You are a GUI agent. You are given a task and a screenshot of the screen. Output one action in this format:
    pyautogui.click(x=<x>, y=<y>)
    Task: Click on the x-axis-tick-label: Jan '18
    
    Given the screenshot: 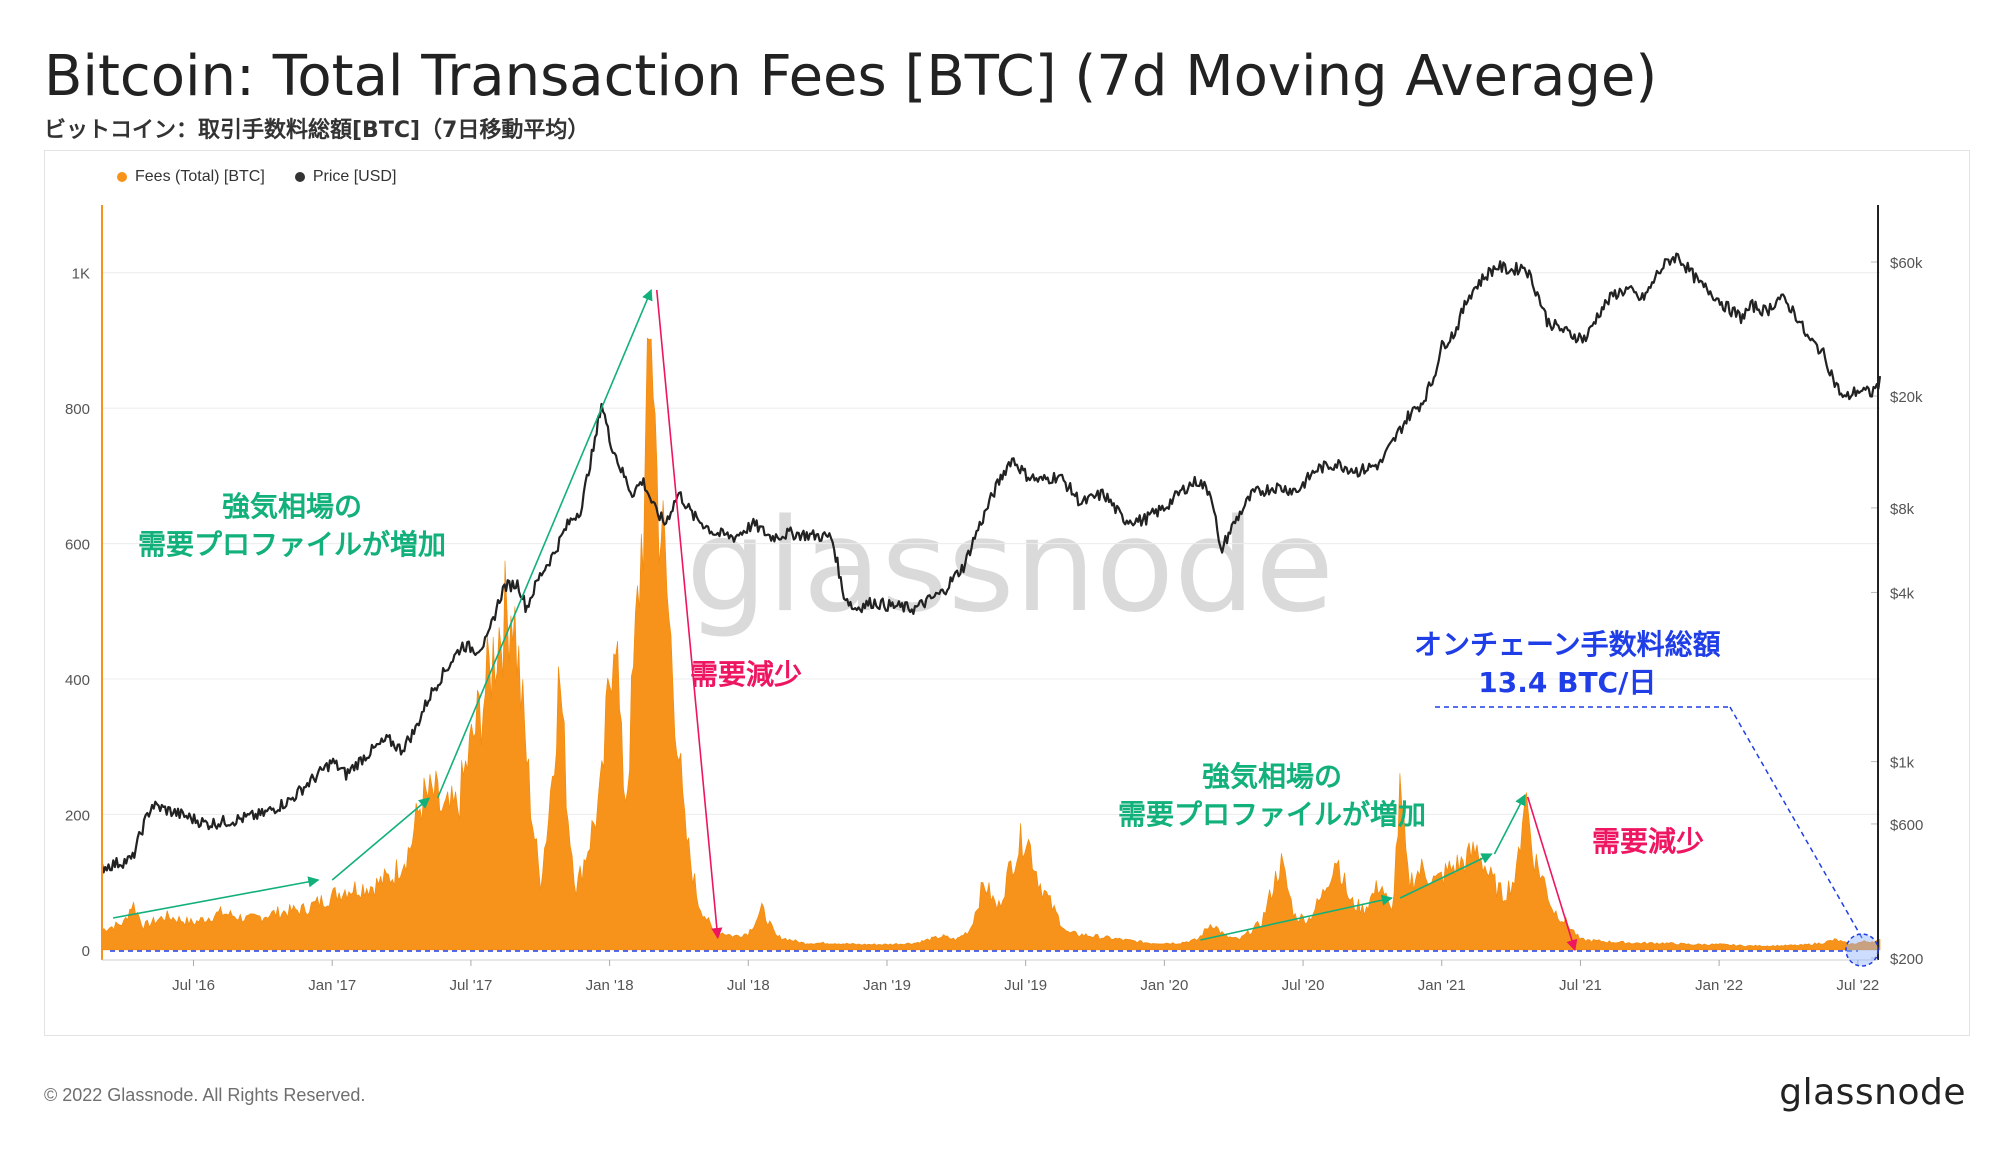 What is the action you would take?
    pyautogui.click(x=610, y=985)
    